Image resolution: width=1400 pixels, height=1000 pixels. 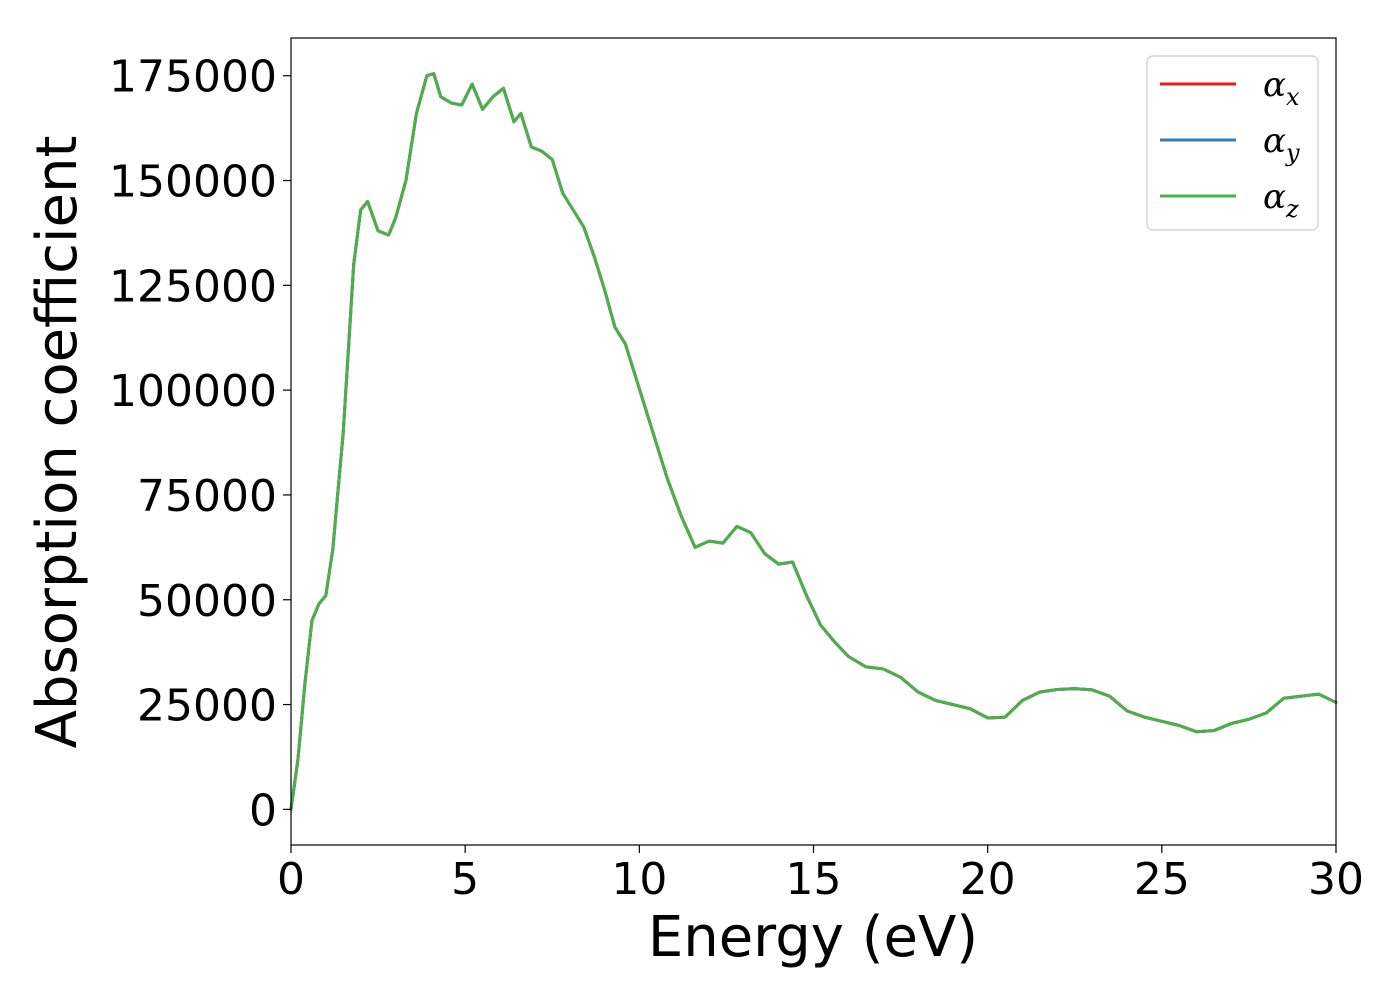 I want to click on x-tick-label: 20, so click(x=988, y=879).